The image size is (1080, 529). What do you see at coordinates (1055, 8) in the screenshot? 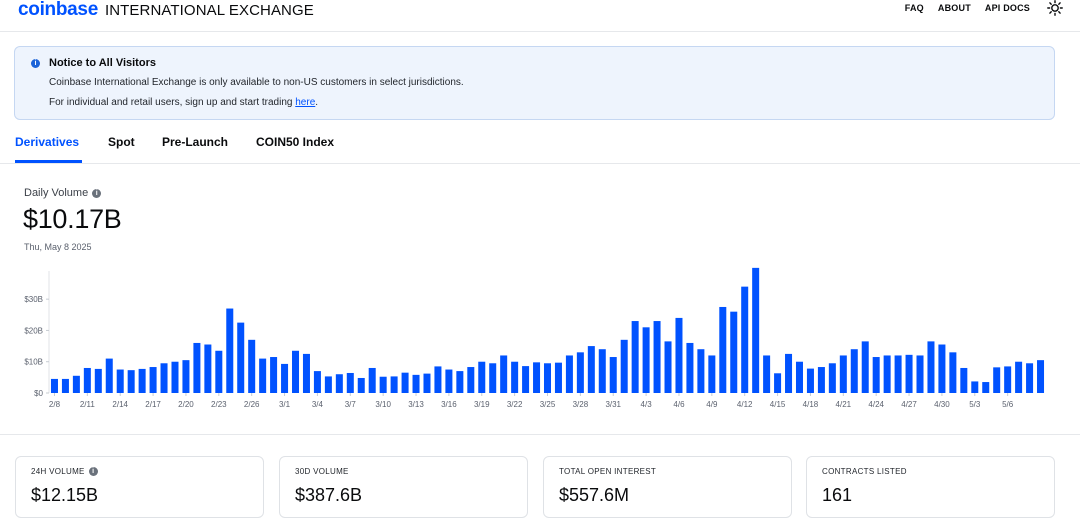
I see `theme-toggle-button` at bounding box center [1055, 8].